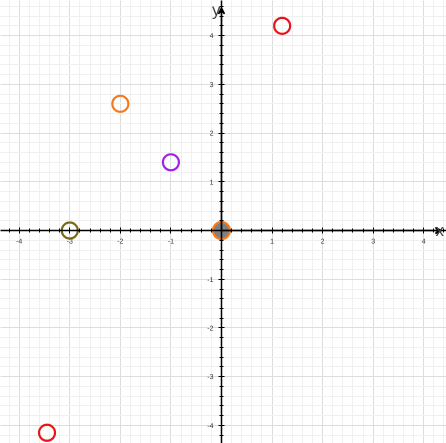 This screenshot has width=446, height=443. What do you see at coordinates (216, 10) in the screenshot?
I see `y-axis-title: y` at bounding box center [216, 10].